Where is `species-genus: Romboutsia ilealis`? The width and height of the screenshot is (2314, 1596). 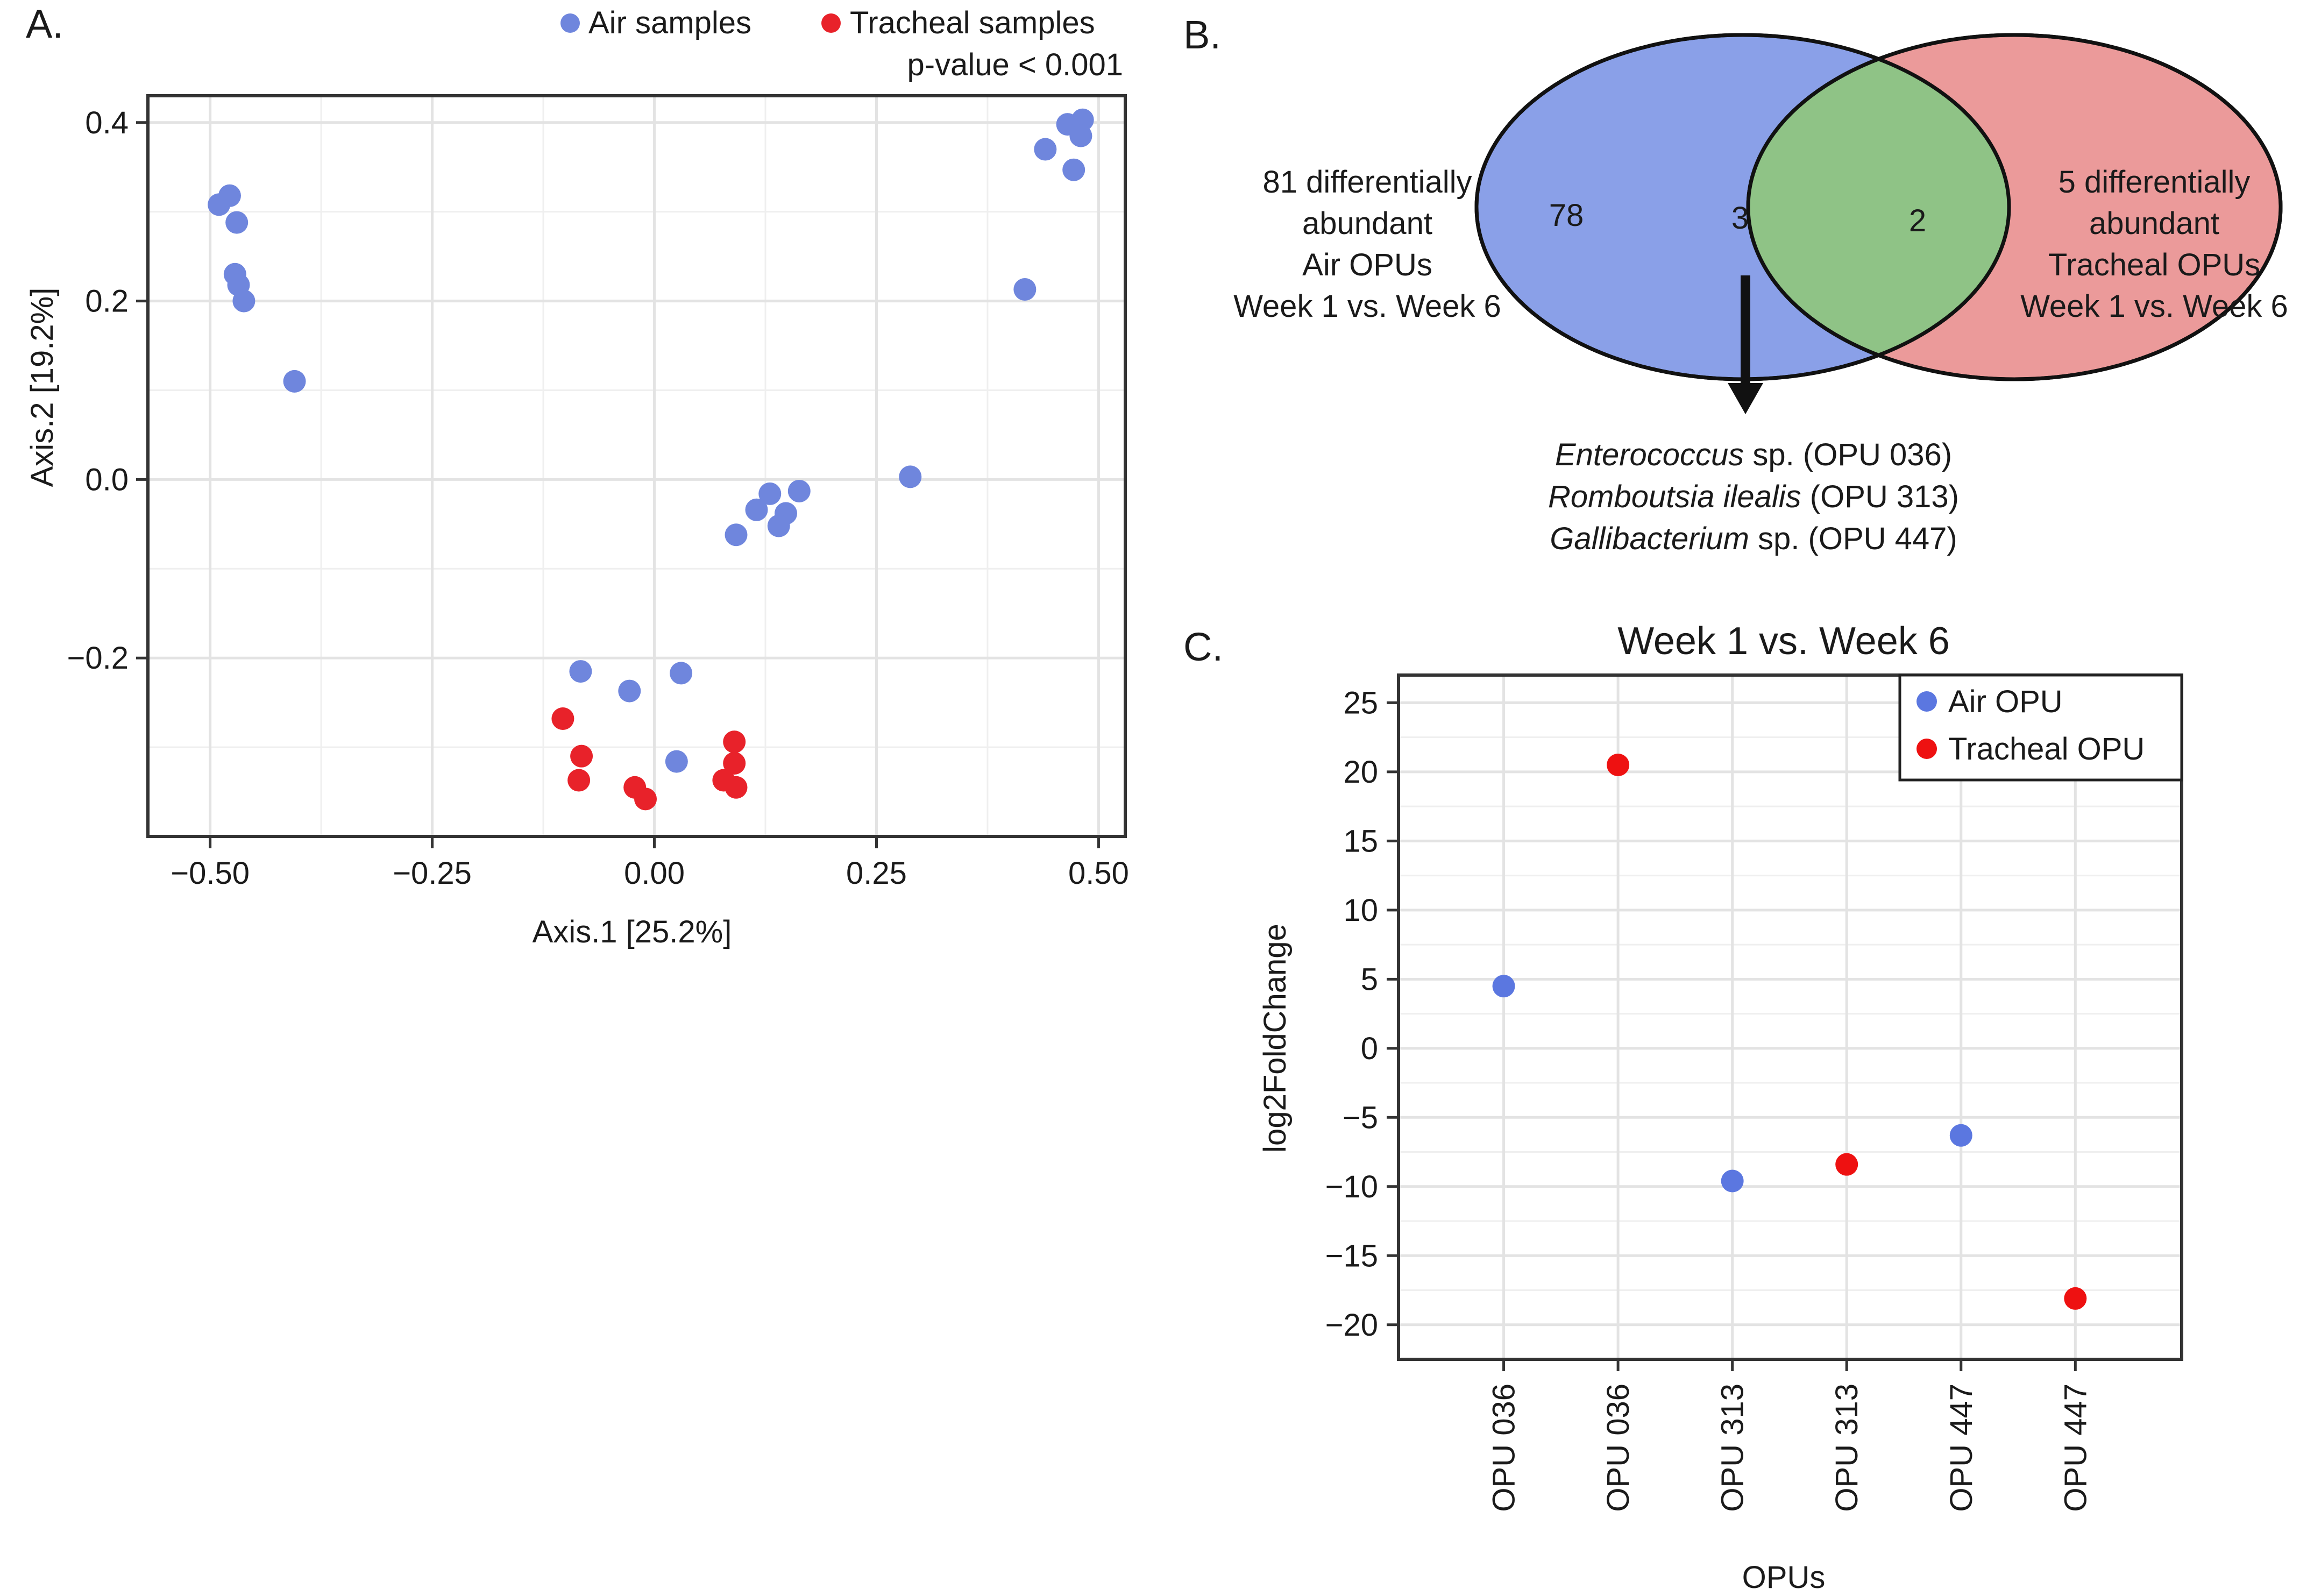 species-genus: Romboutsia ilealis is located at coordinates (1675, 496).